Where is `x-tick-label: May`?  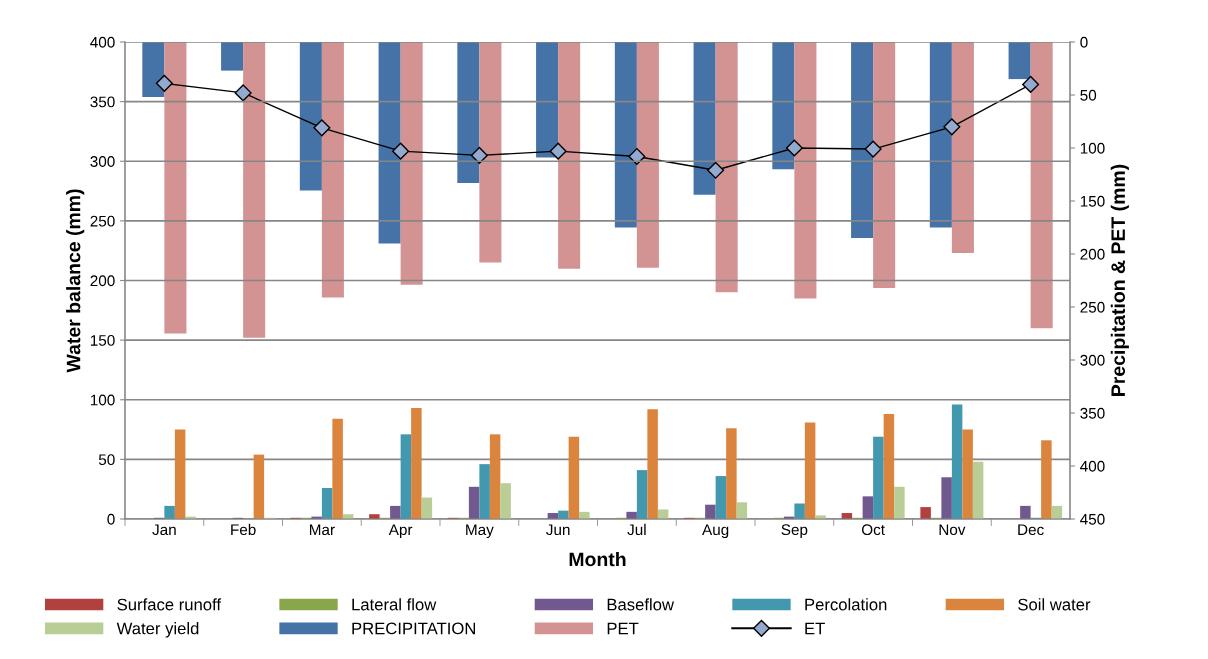 x-tick-label: May is located at coordinates (480, 531).